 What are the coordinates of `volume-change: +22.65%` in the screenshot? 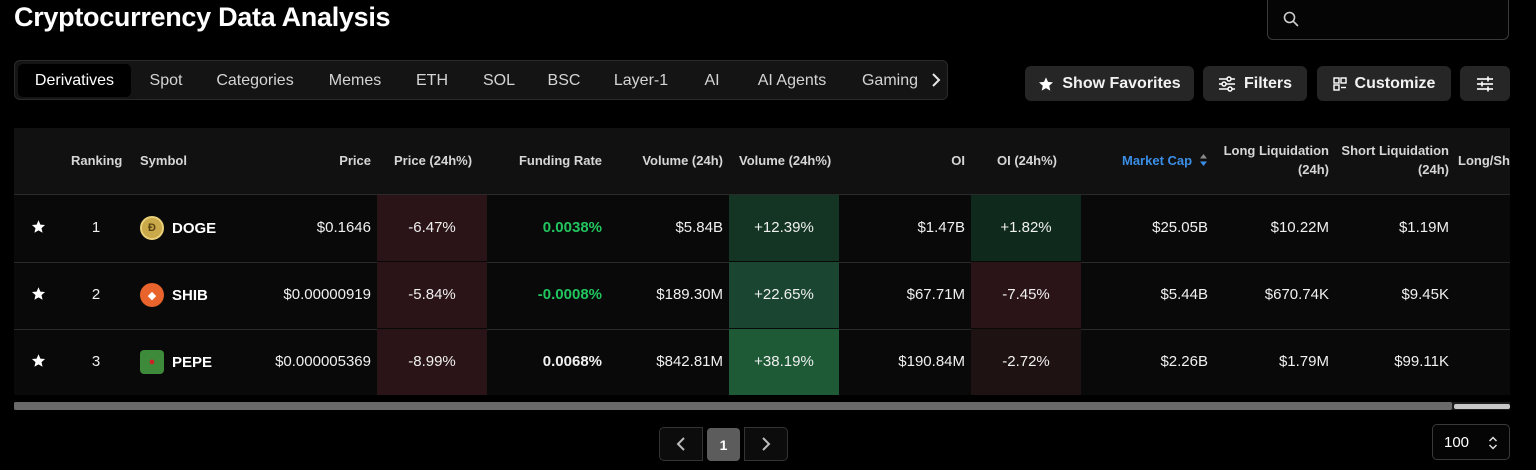 It's located at (784, 294).